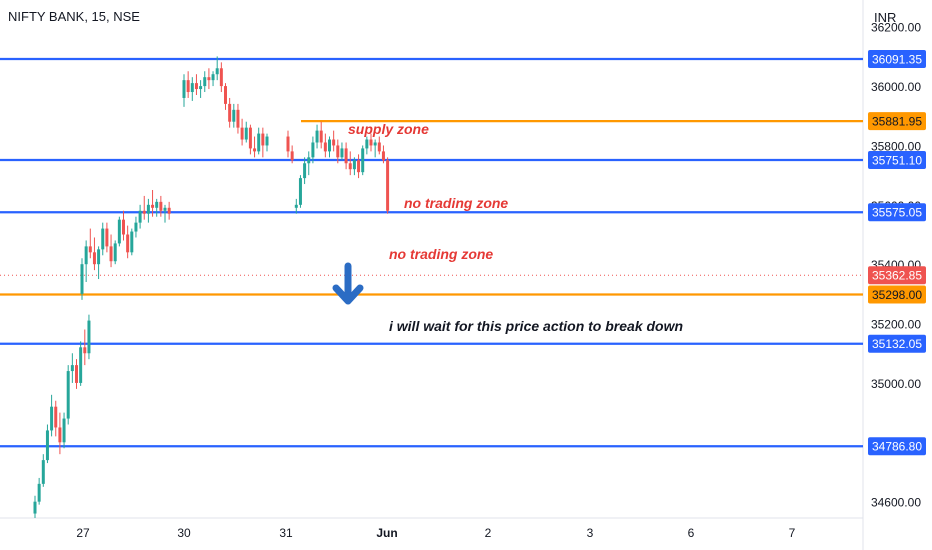 The width and height of the screenshot is (932, 550). I want to click on last-price-badge-text: 35362.85, so click(897, 276).